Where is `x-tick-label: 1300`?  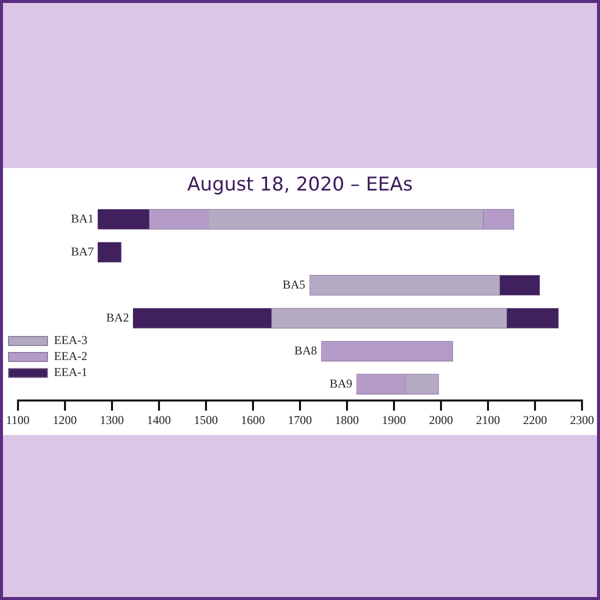
x-tick-label: 1300 is located at coordinates (112, 419).